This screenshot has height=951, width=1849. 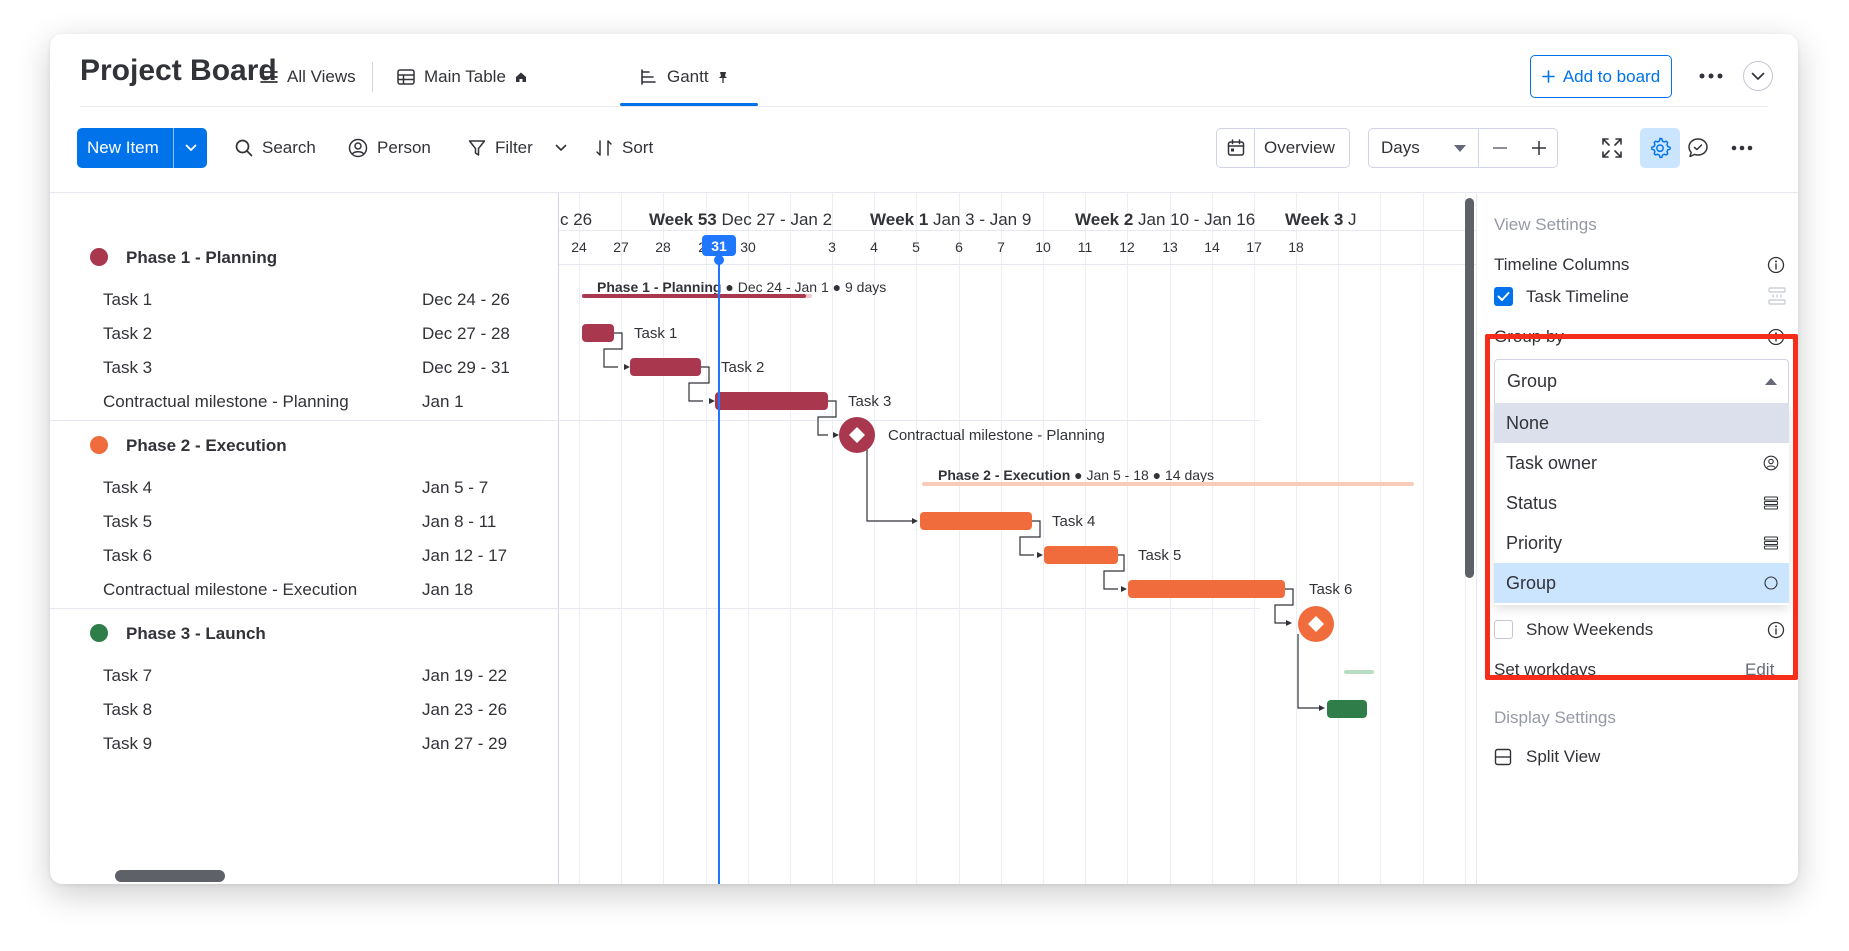 What do you see at coordinates (178, 70) in the screenshot?
I see `page-title: Project Board` at bounding box center [178, 70].